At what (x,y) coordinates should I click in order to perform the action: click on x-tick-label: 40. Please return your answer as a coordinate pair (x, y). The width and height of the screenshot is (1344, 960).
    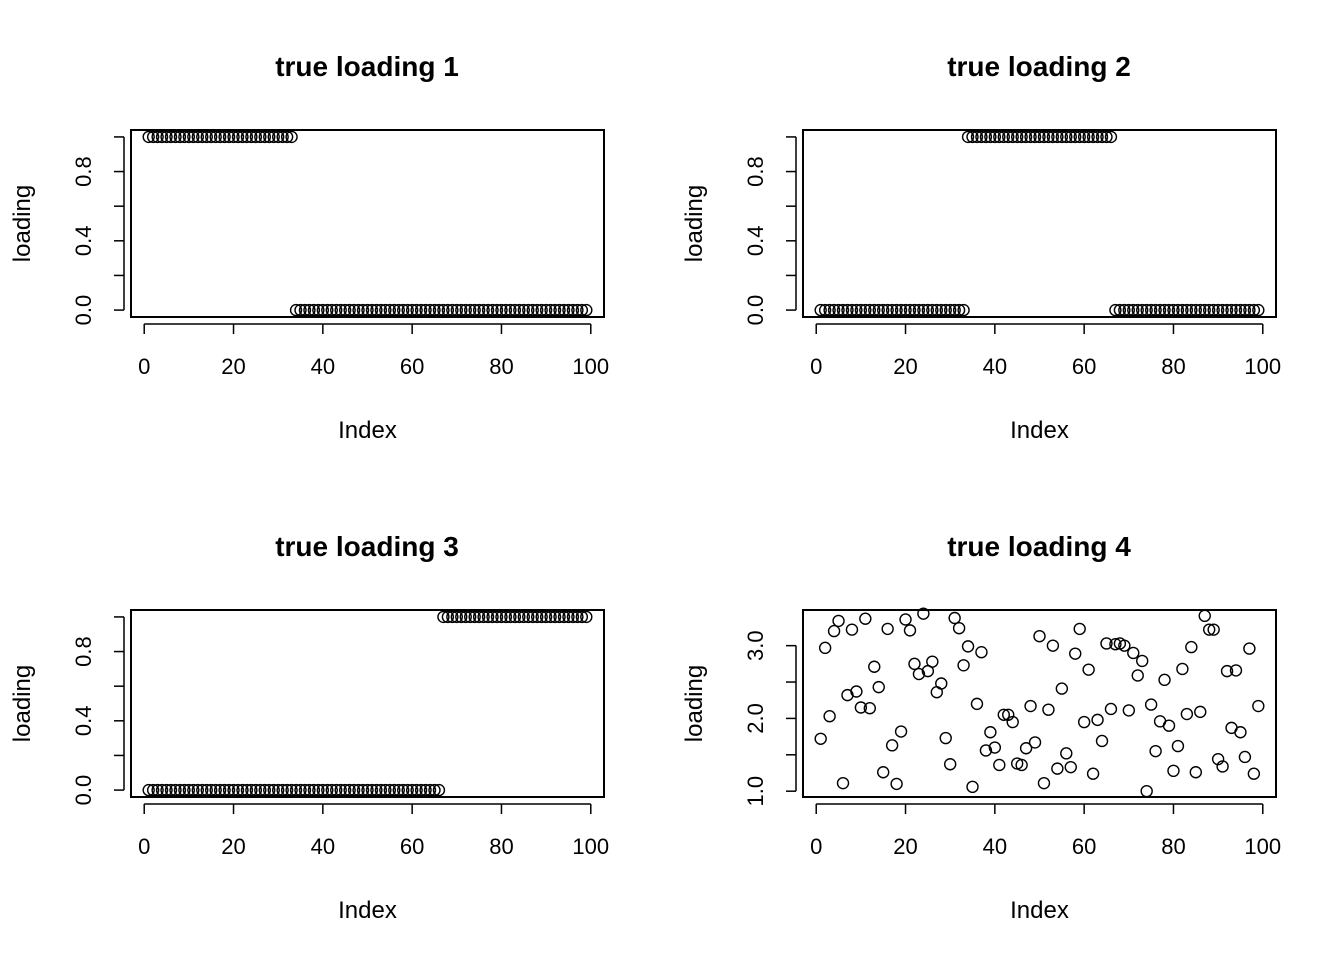
    Looking at the image, I should click on (323, 846).